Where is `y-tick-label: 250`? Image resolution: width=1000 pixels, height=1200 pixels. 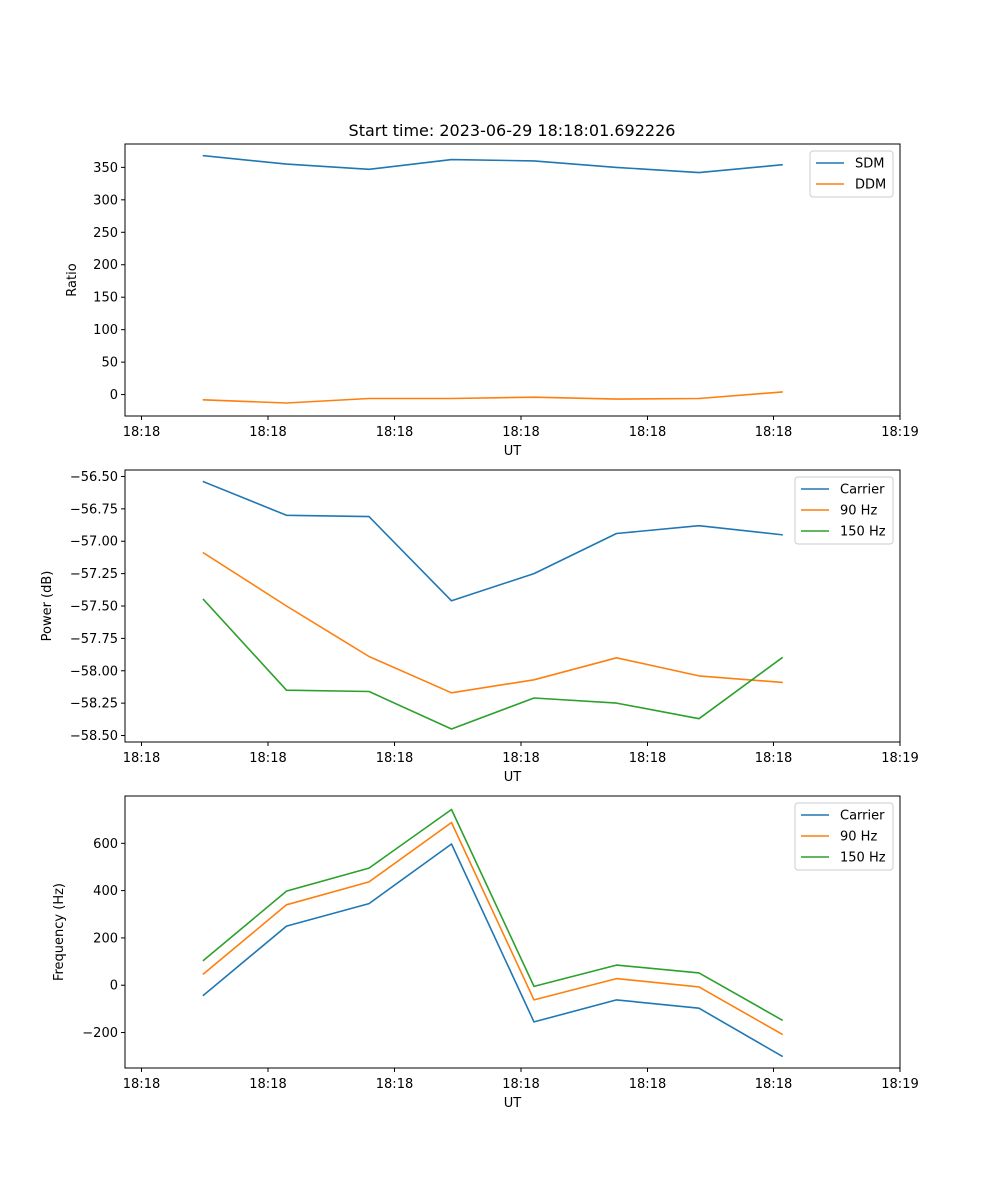
y-tick-label: 250 is located at coordinates (105, 233).